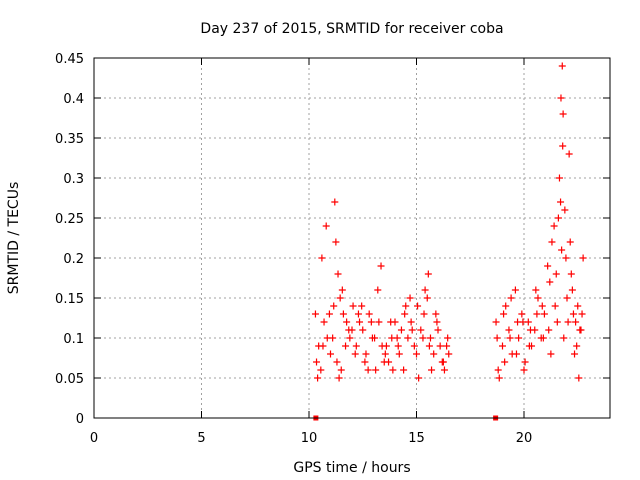 The height and width of the screenshot is (480, 640). I want to click on y-tick-label: 0.1, so click(73, 339).